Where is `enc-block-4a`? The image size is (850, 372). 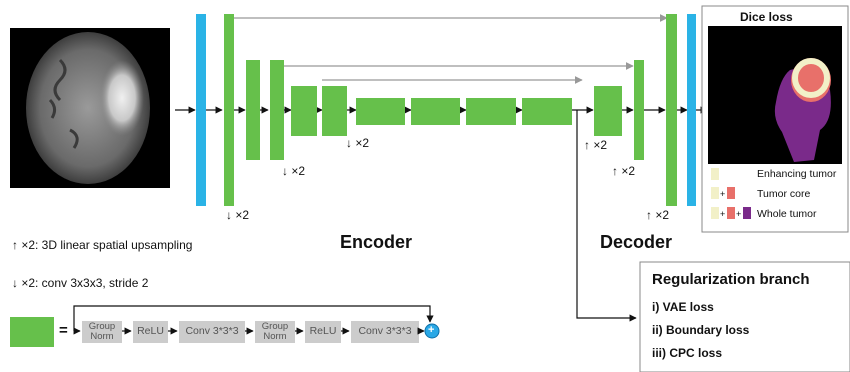
enc-block-4a is located at coordinates (380, 111).